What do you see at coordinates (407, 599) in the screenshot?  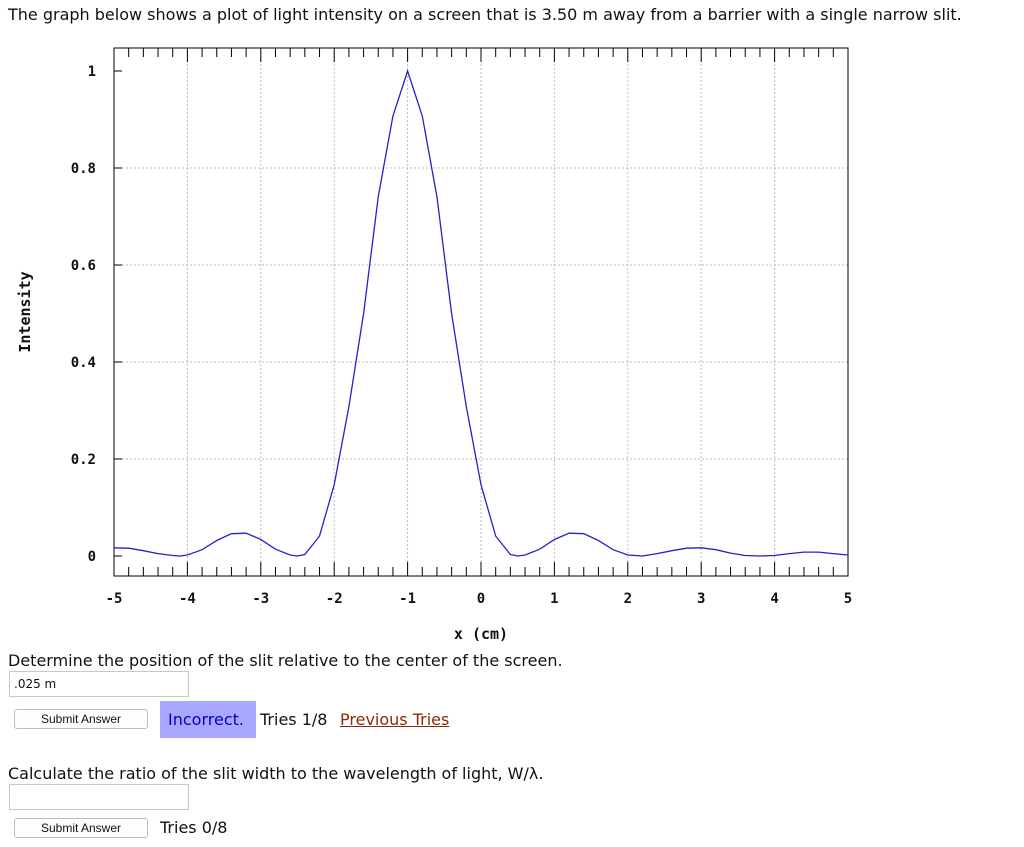 I see `x-tick-label: -1` at bounding box center [407, 599].